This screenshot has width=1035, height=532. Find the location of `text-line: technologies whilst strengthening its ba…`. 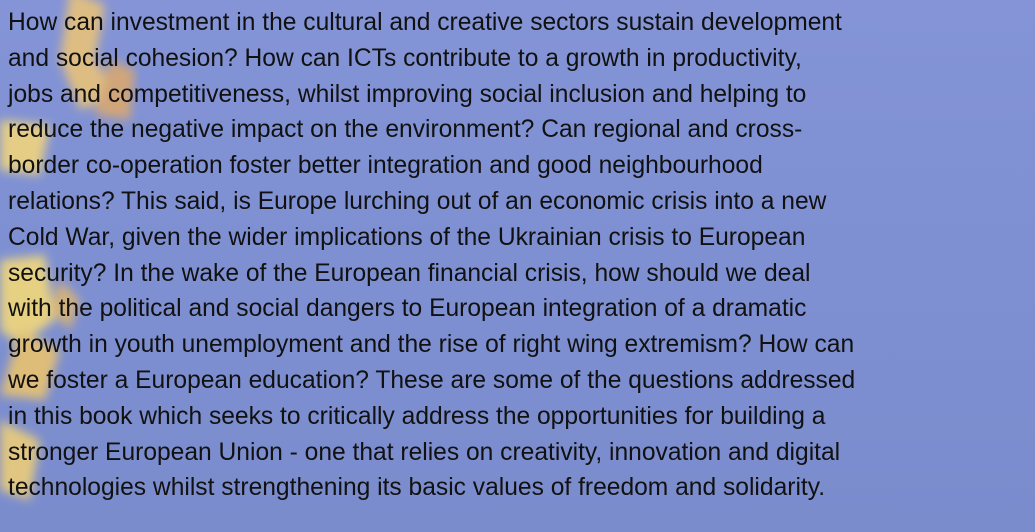

text-line: technologies whilst strengthening its ba… is located at coordinates (417, 488).